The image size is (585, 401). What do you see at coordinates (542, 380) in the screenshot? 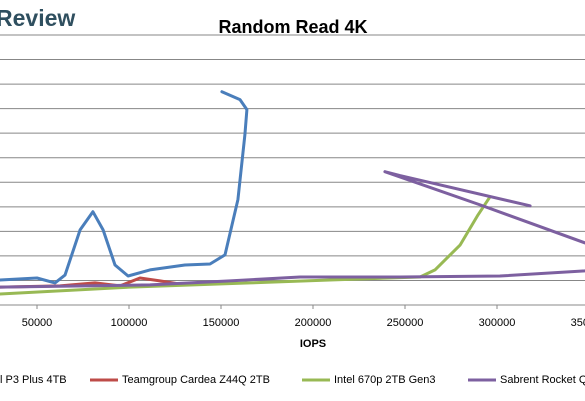
I see `legend-label: Sabrent Rocket Q` at bounding box center [542, 380].